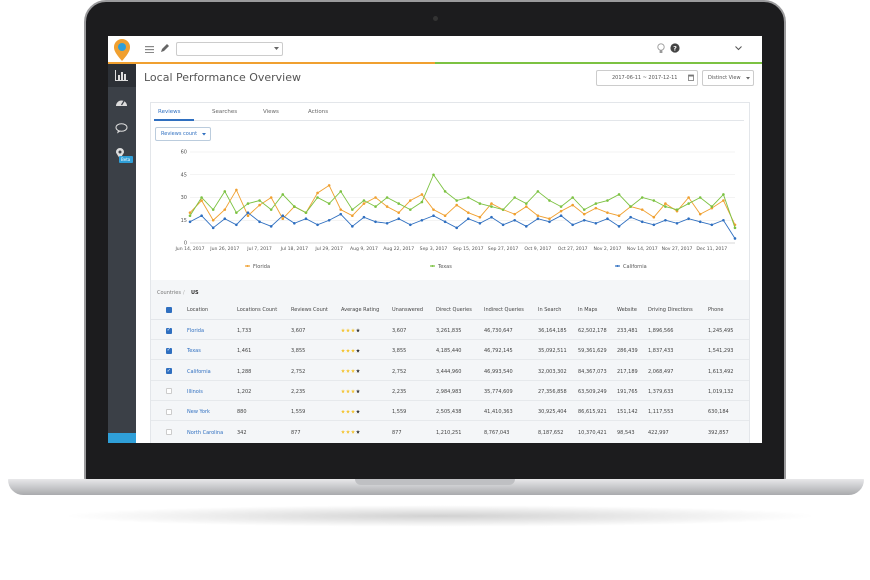 The height and width of the screenshot is (580, 870). What do you see at coordinates (360, 310) in the screenshot?
I see `column-header: Average Rating` at bounding box center [360, 310].